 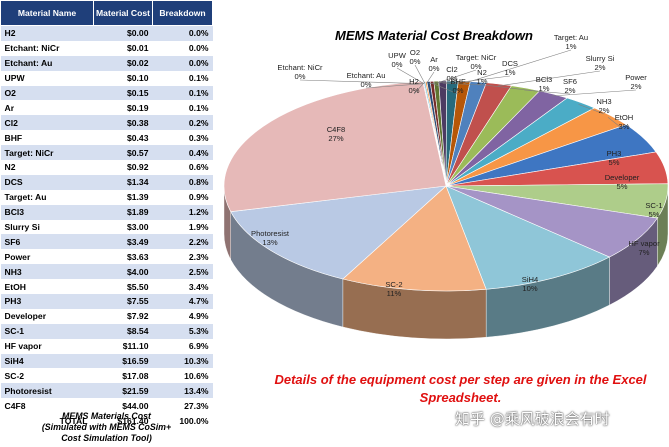 I want to click on slice-label: H2 0%, so click(x=414, y=86).